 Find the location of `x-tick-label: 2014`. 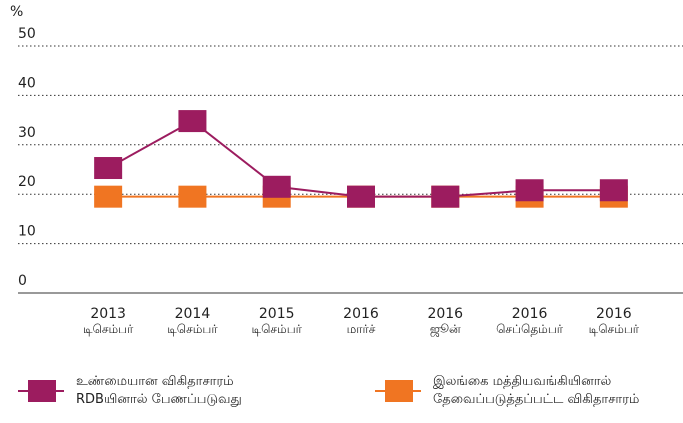

x-tick-label: 2014 is located at coordinates (193, 314).